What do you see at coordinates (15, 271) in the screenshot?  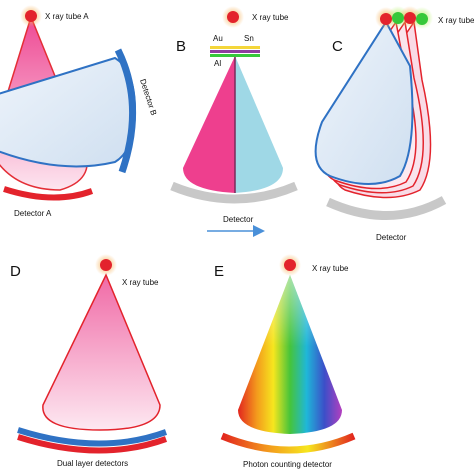 I see `panel-label-d: D` at bounding box center [15, 271].